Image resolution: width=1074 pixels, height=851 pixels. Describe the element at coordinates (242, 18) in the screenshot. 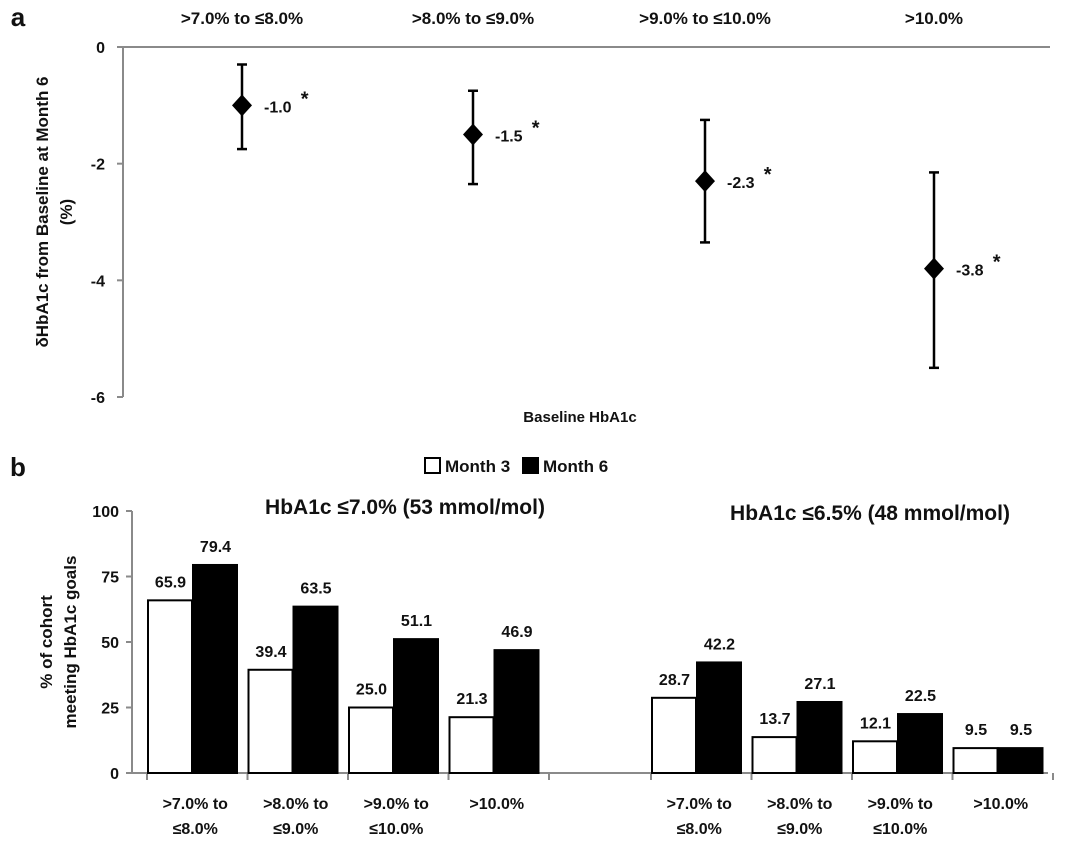

I see `category-header: >7.0% to ≤8.0%` at that location.